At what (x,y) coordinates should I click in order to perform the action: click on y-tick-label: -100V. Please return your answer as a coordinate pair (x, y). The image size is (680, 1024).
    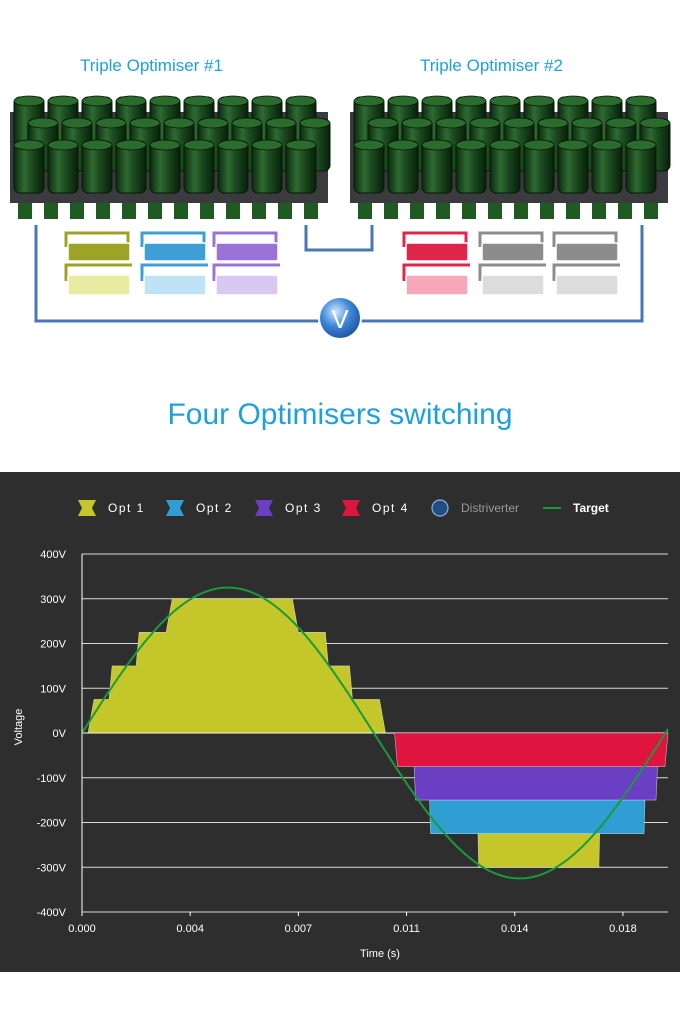
    Looking at the image, I should click on (52, 779).